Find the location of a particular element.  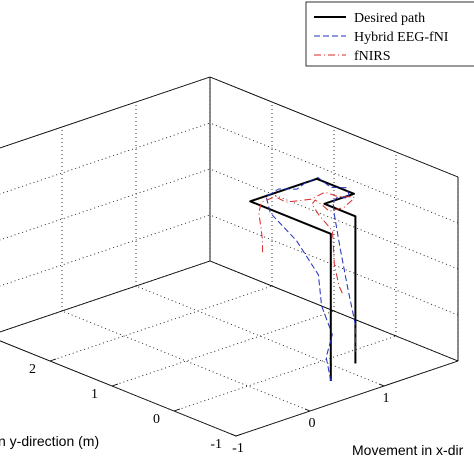

legend-label-hybrid: Hybrid EEG-fNI is located at coordinates (401, 37).